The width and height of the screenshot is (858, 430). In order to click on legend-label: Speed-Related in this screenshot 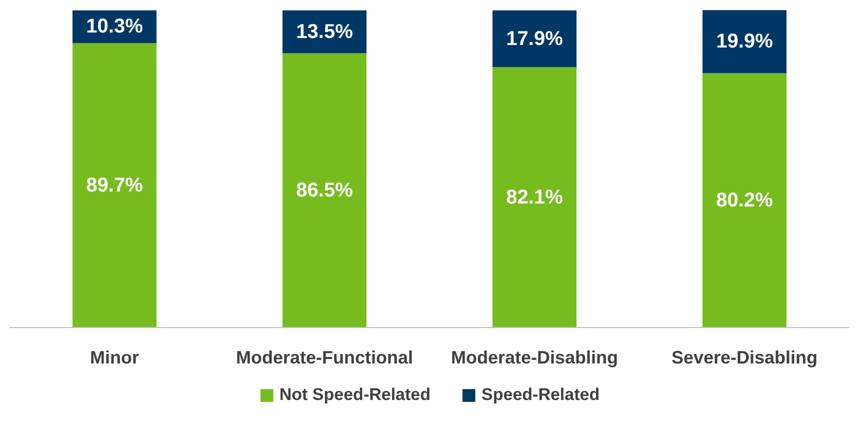, I will do `click(541, 395)`.